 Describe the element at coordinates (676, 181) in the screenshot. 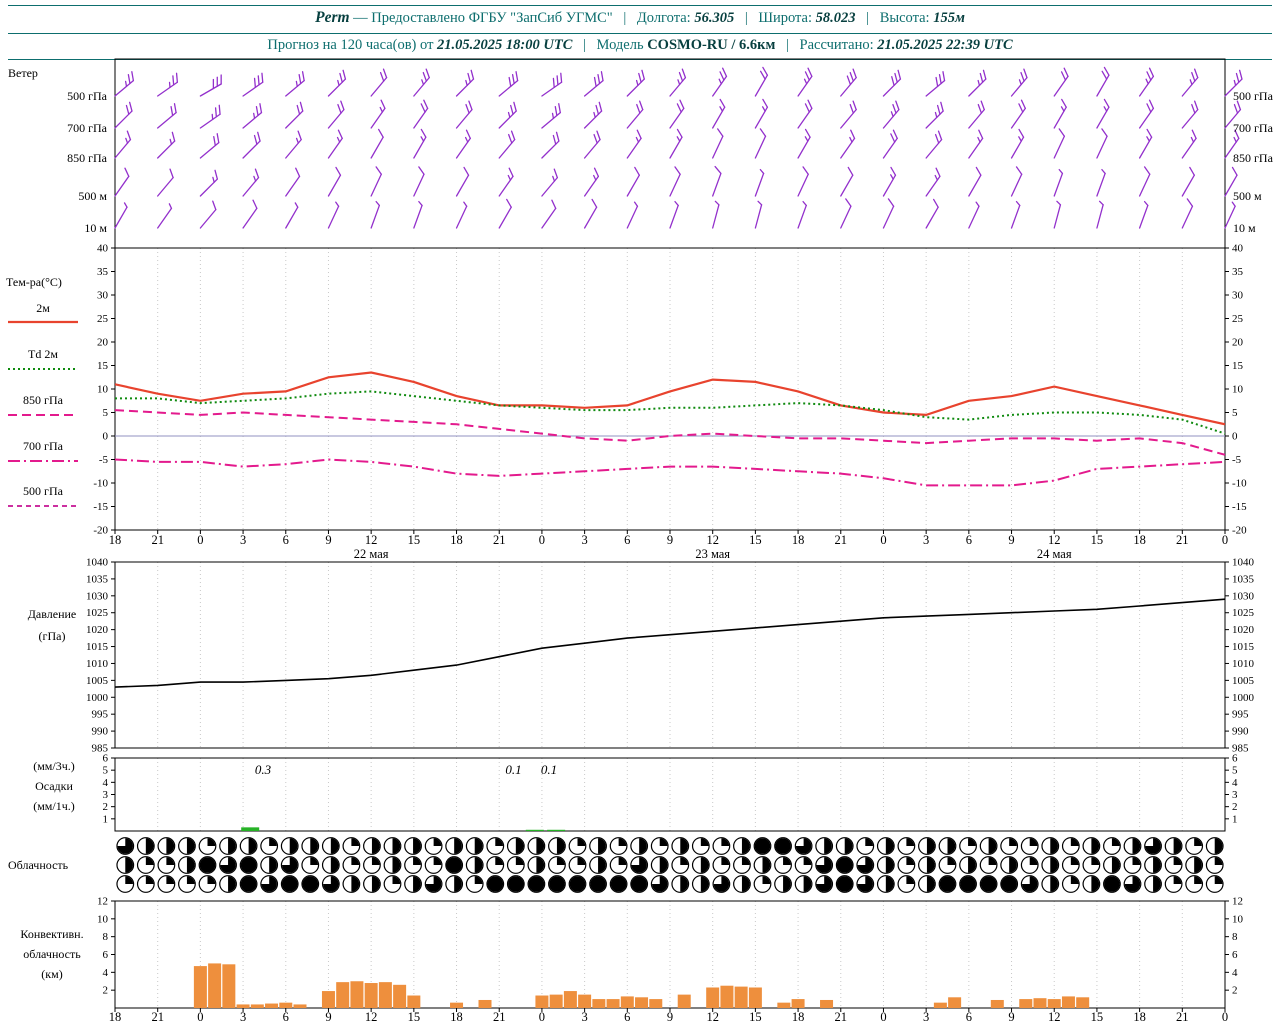

I see `wind-barbs-500 м` at that location.